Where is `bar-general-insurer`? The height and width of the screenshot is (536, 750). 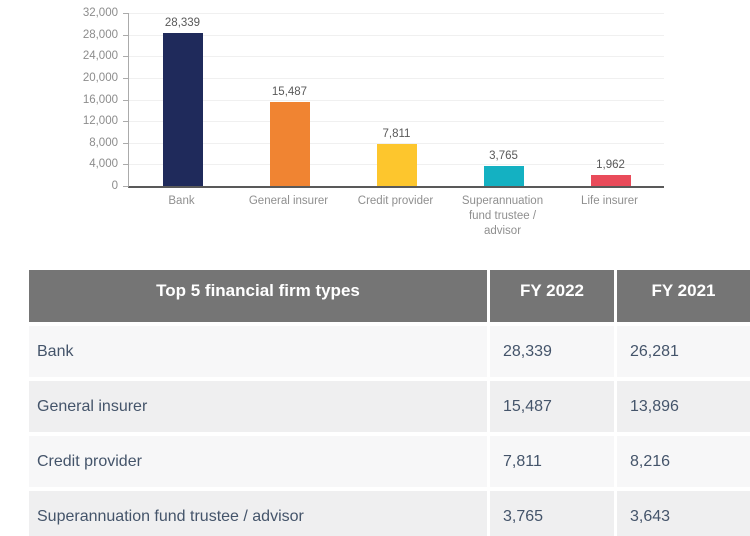
bar-general-insurer is located at coordinates (289, 144).